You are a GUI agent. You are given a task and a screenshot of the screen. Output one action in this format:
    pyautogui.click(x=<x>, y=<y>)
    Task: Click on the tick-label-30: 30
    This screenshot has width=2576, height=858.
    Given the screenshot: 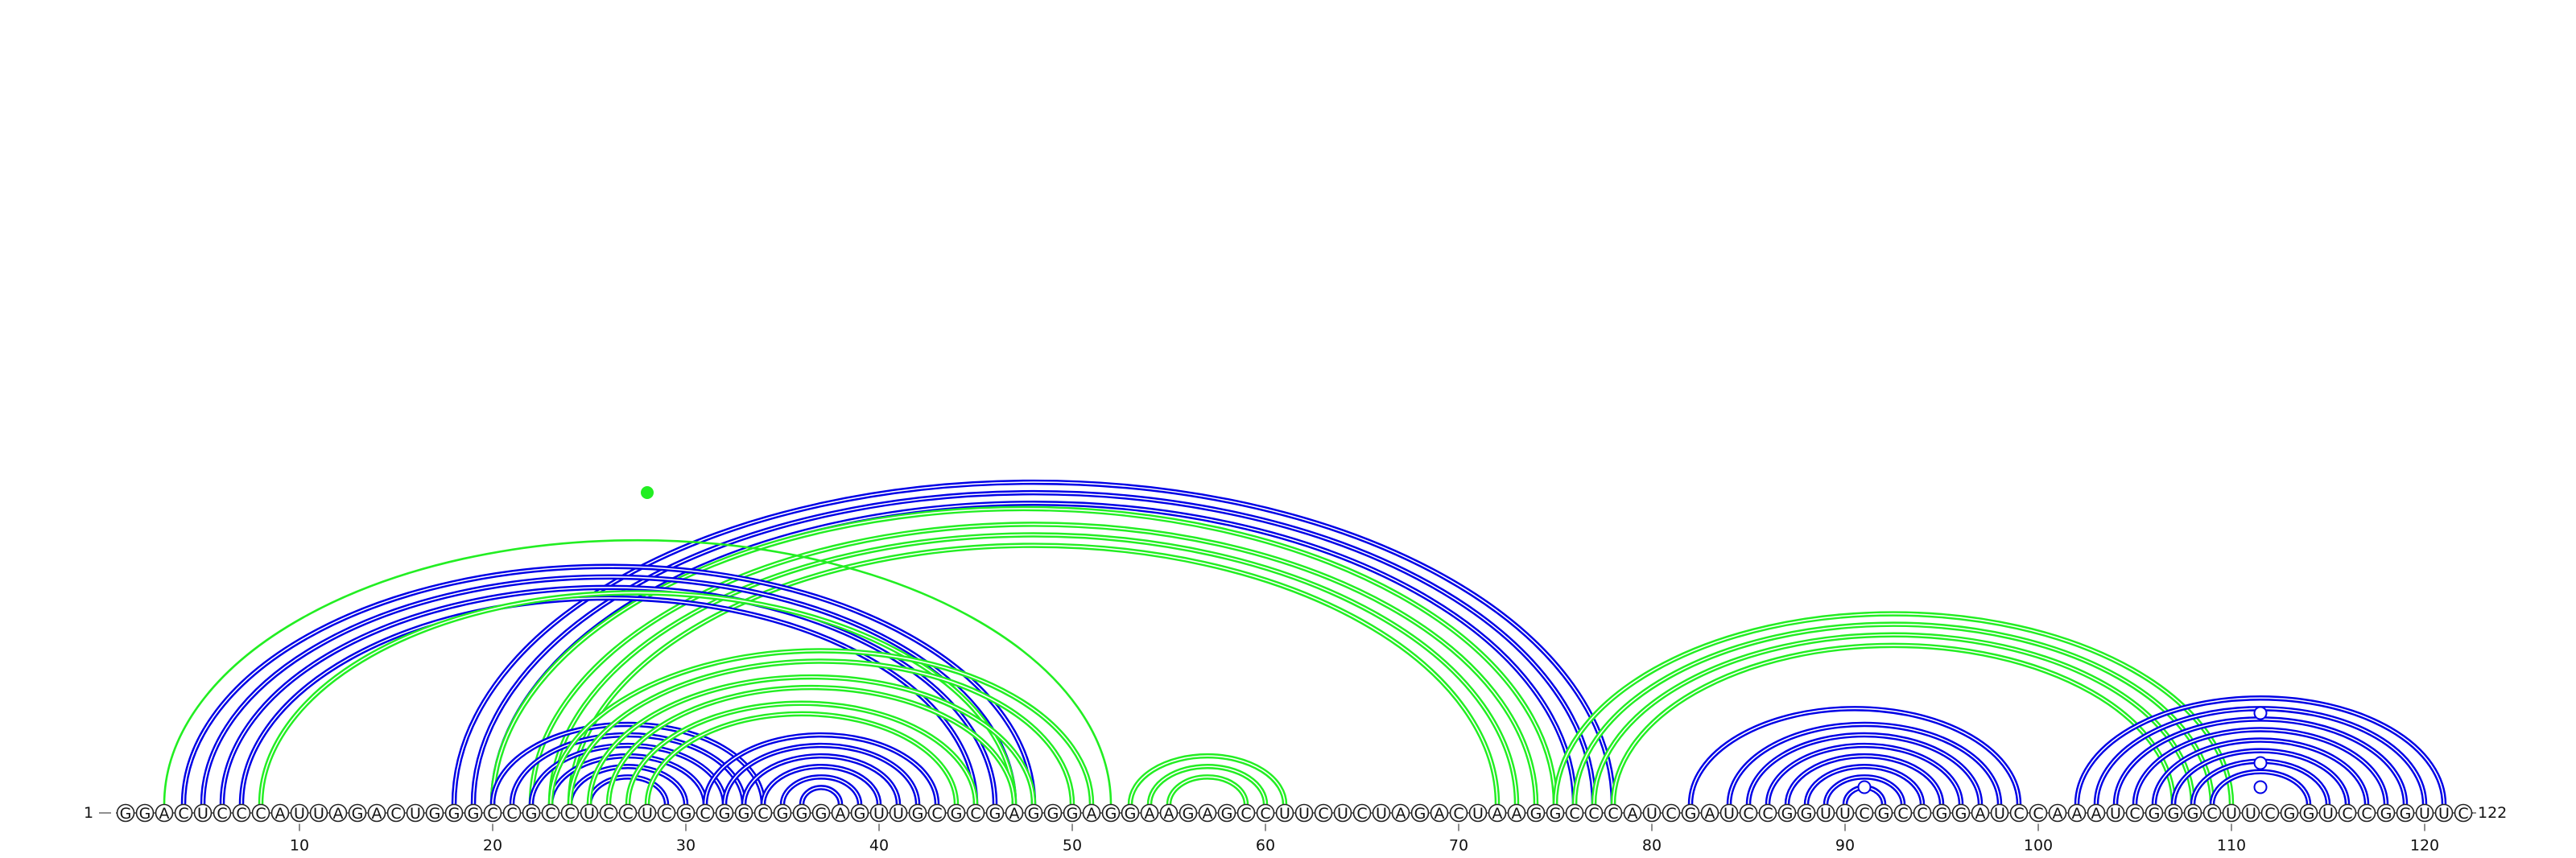 What is the action you would take?
    pyautogui.click(x=686, y=846)
    